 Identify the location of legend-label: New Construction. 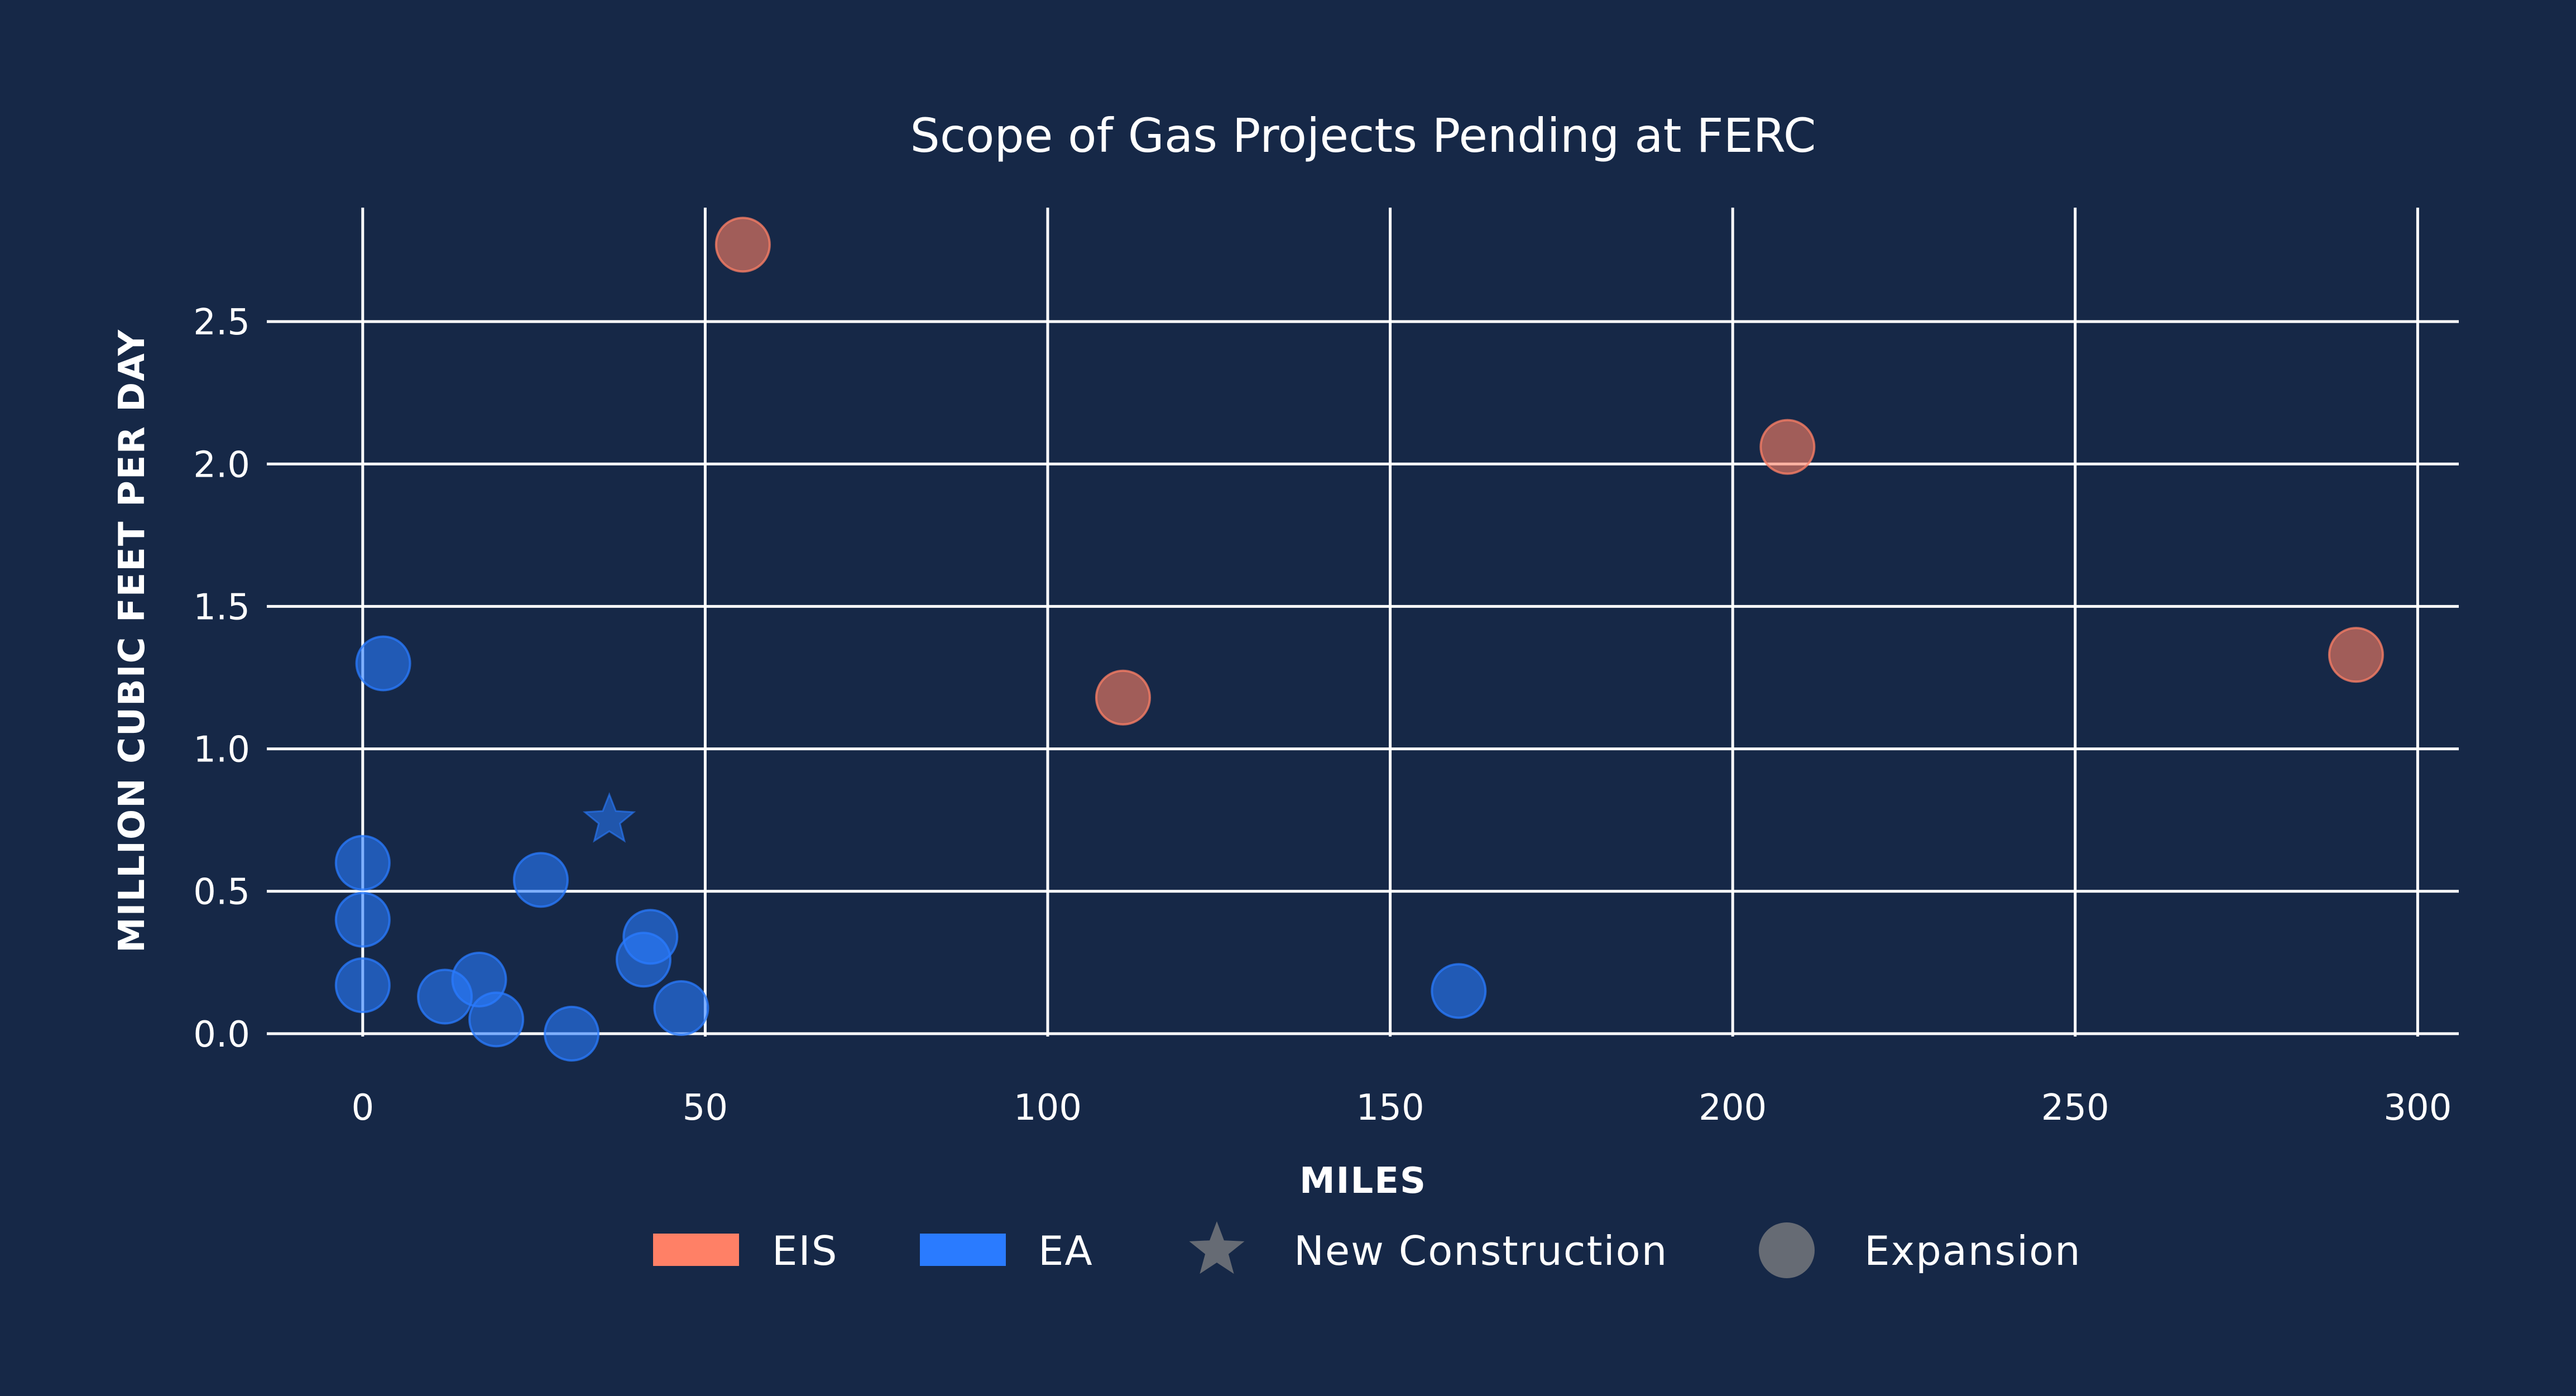
(1481, 1250).